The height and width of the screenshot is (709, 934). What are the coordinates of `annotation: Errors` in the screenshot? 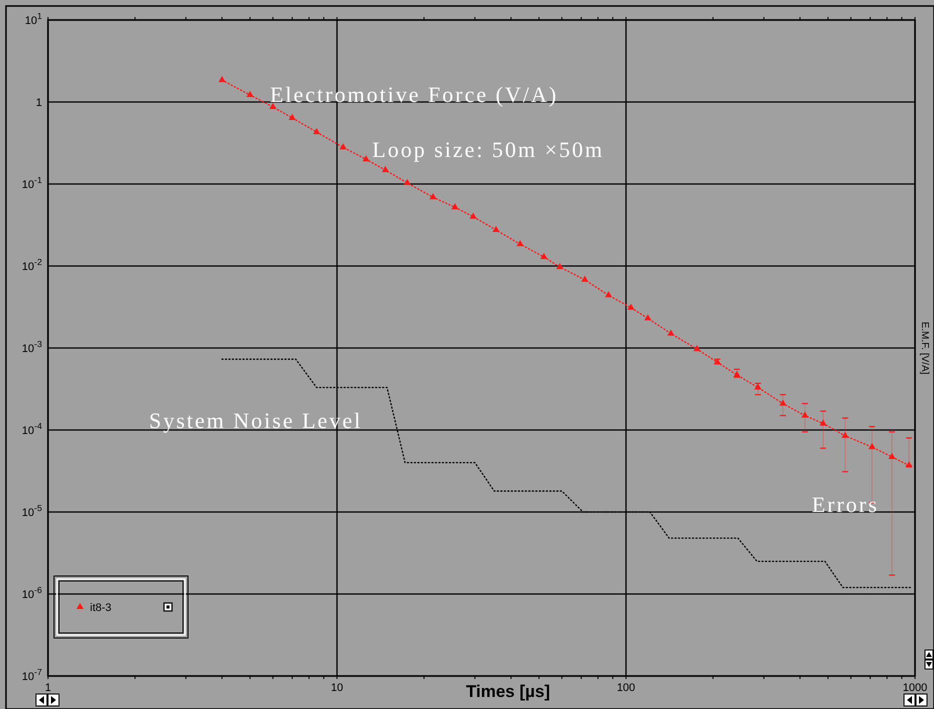 It's located at (845, 504).